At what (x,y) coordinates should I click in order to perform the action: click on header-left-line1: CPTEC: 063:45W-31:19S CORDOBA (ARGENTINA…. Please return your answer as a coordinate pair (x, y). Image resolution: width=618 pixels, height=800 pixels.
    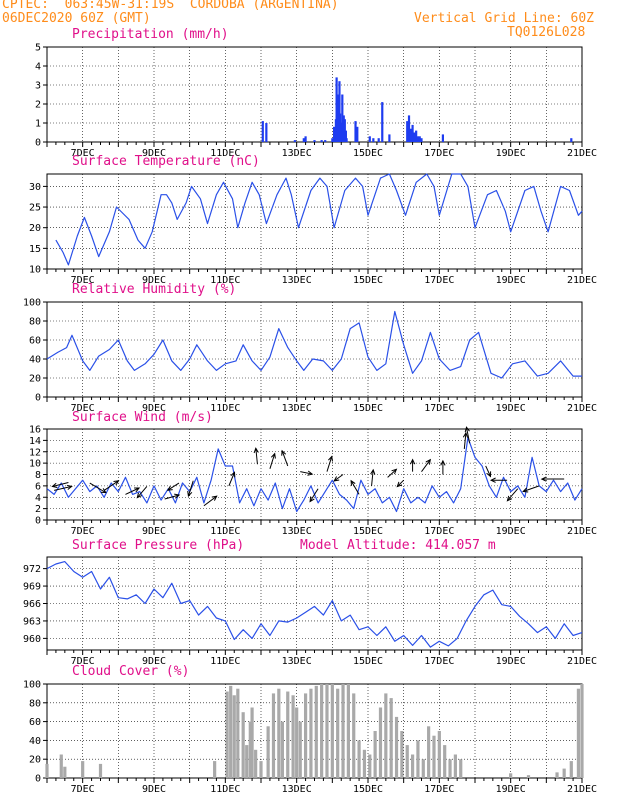
    Looking at the image, I should click on (170, 6).